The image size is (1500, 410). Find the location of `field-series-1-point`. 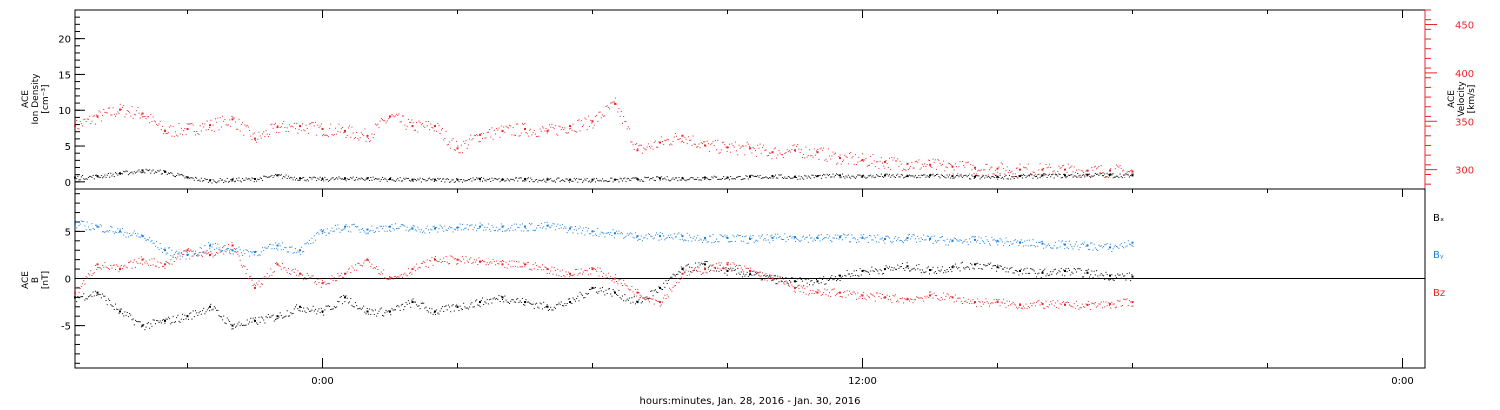

field-series-1-point is located at coordinates (165, 250).